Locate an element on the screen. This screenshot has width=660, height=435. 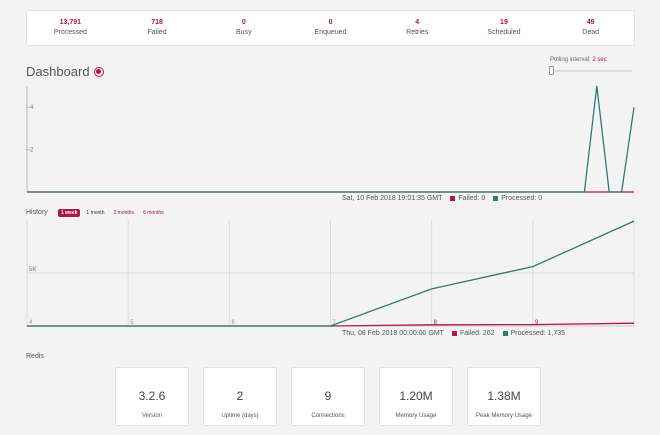
redis-version: 3.2.6 Version is located at coordinates (152, 396).